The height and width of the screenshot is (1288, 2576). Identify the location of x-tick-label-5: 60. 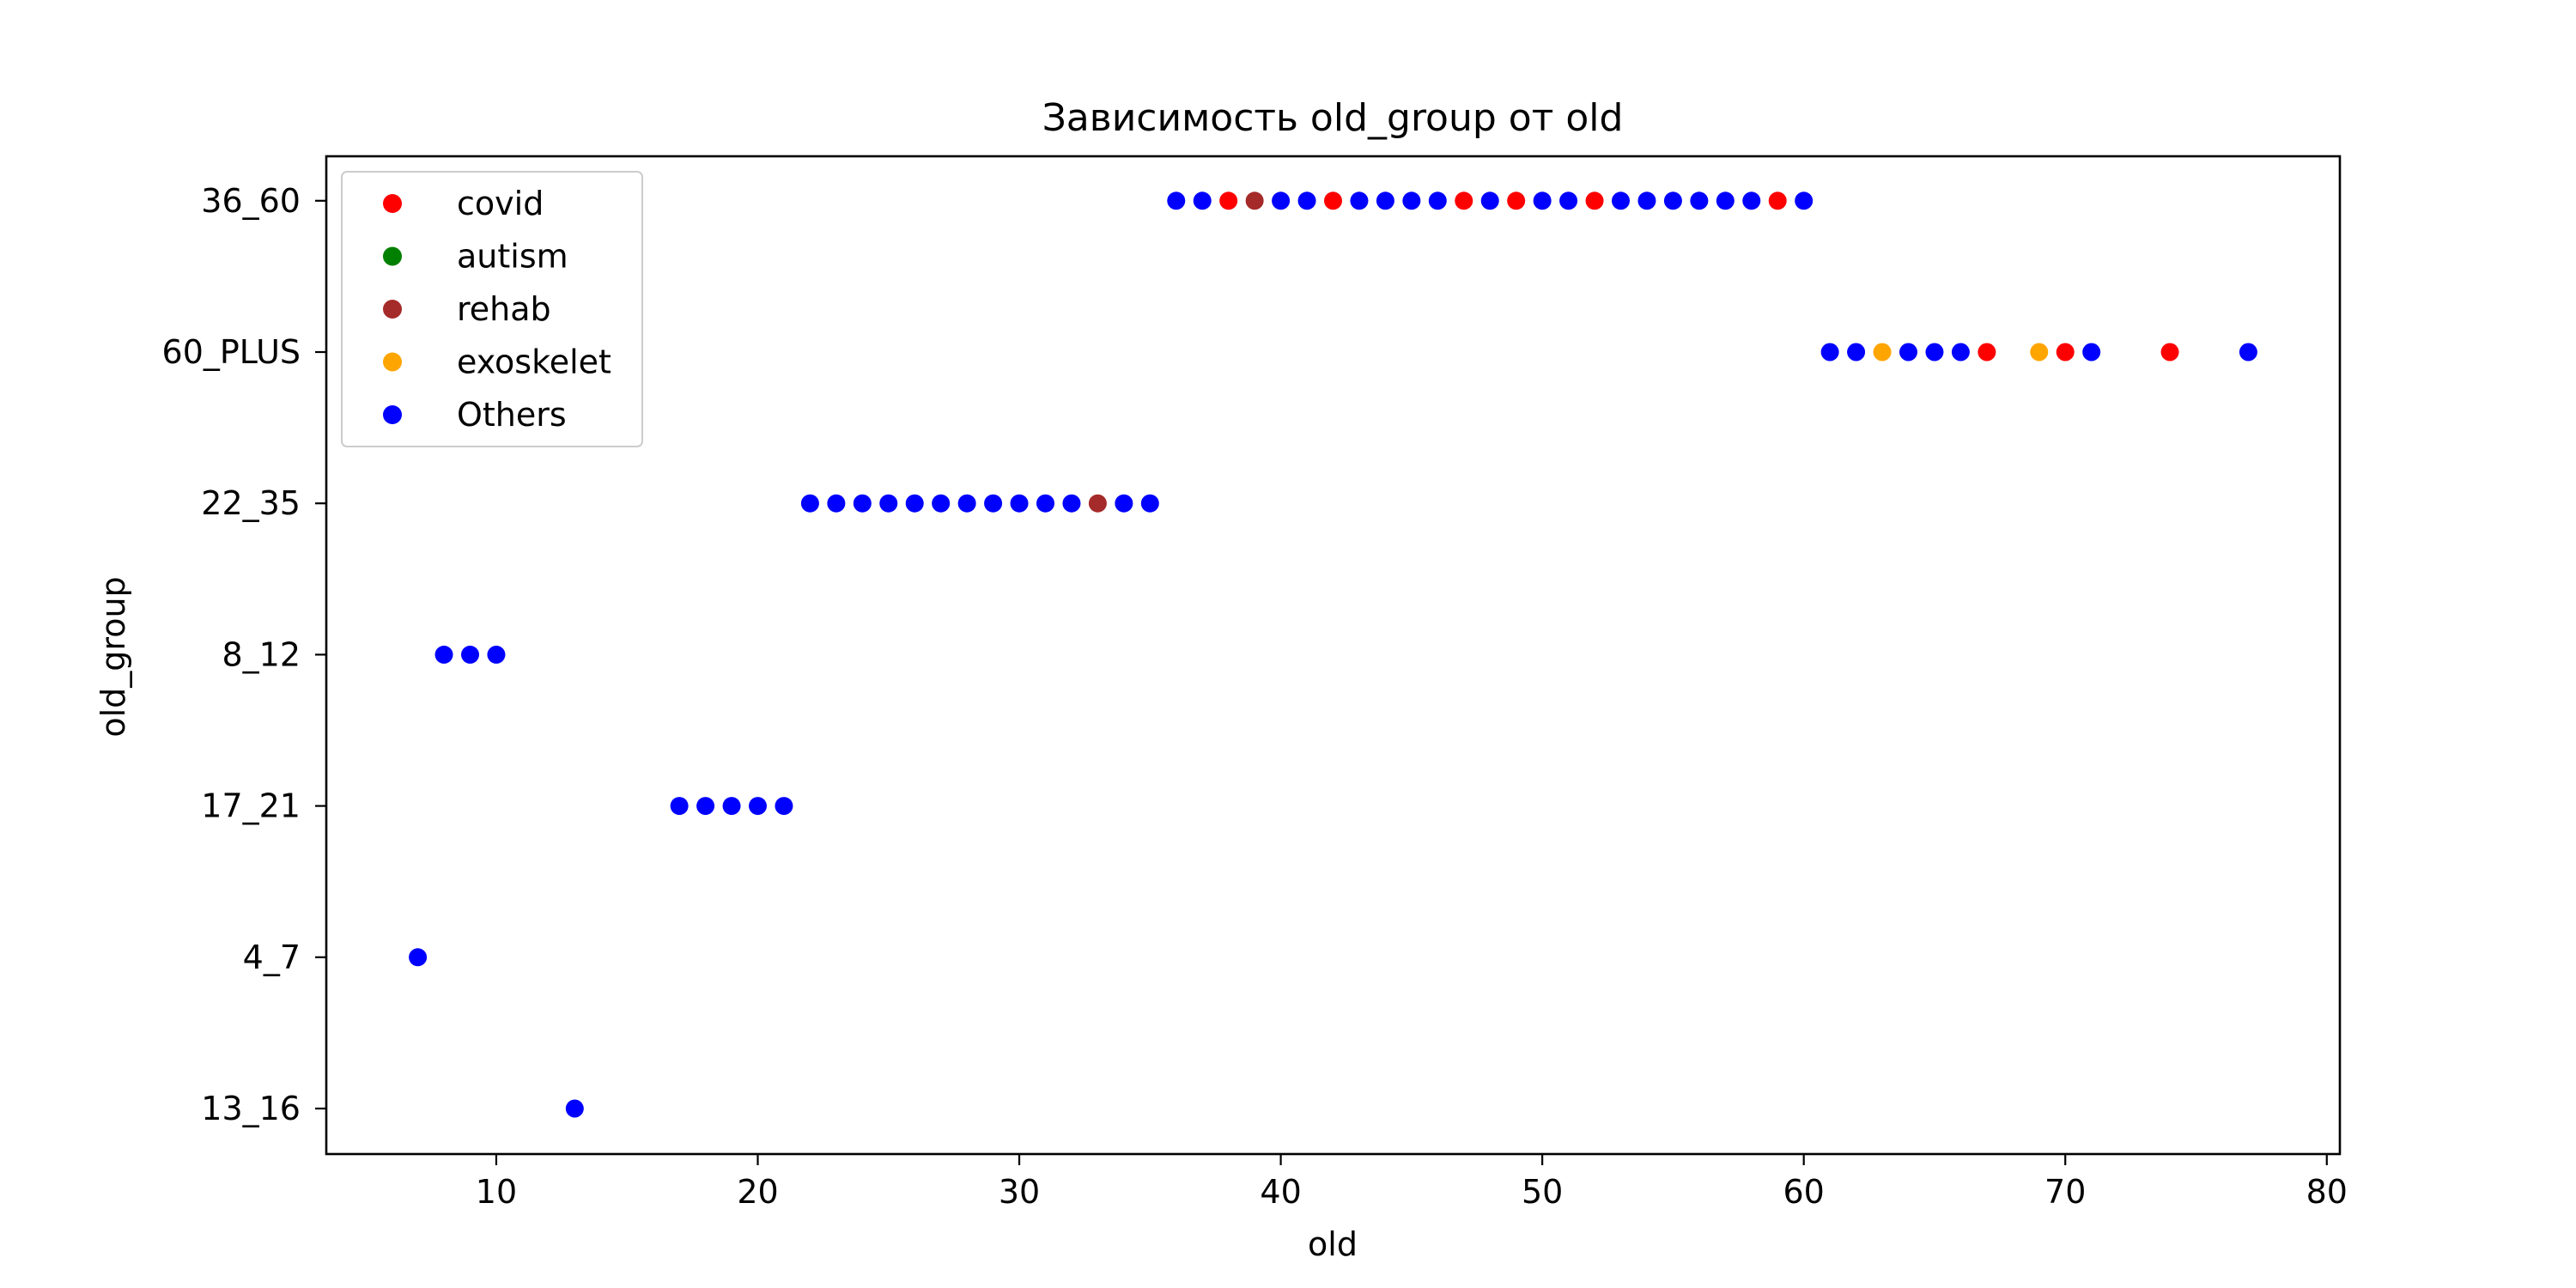
(1804, 1192).